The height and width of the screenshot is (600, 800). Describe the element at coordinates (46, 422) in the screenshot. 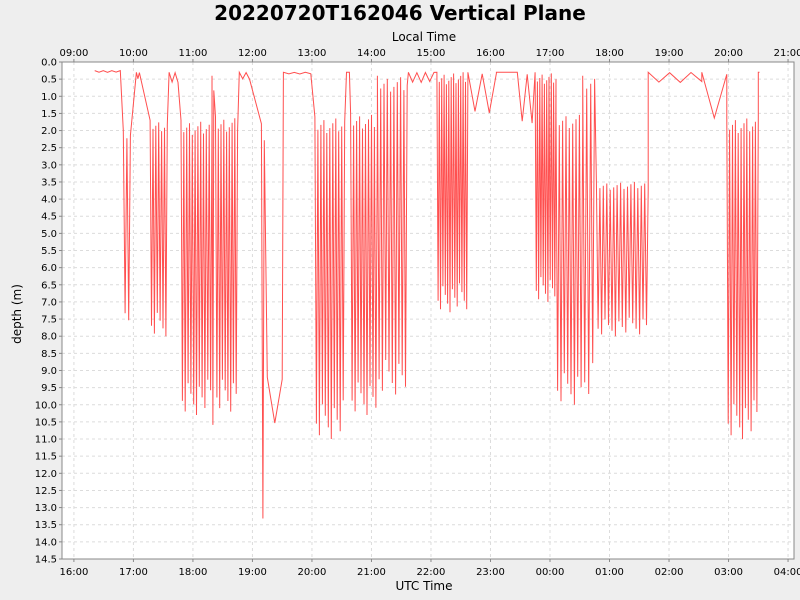

I see `y-tick-label: 10.5` at that location.